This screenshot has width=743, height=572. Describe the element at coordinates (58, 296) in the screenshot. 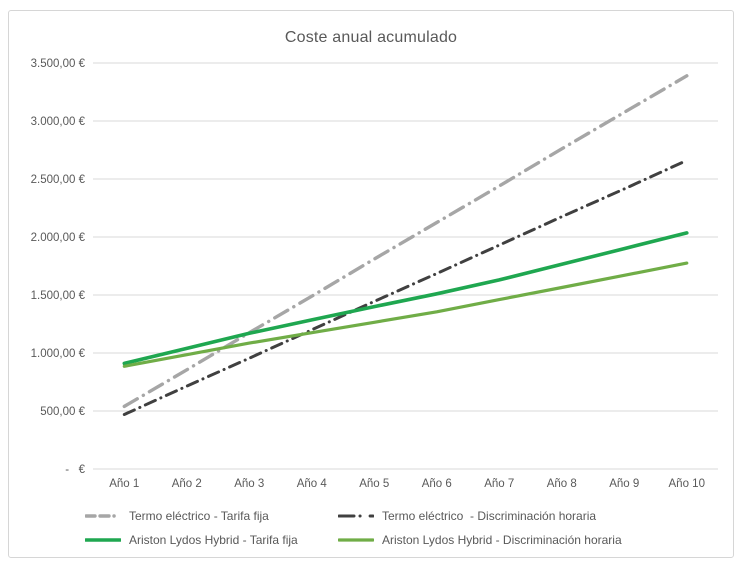

I see `y-tick-label: 1.500,00 €` at that location.